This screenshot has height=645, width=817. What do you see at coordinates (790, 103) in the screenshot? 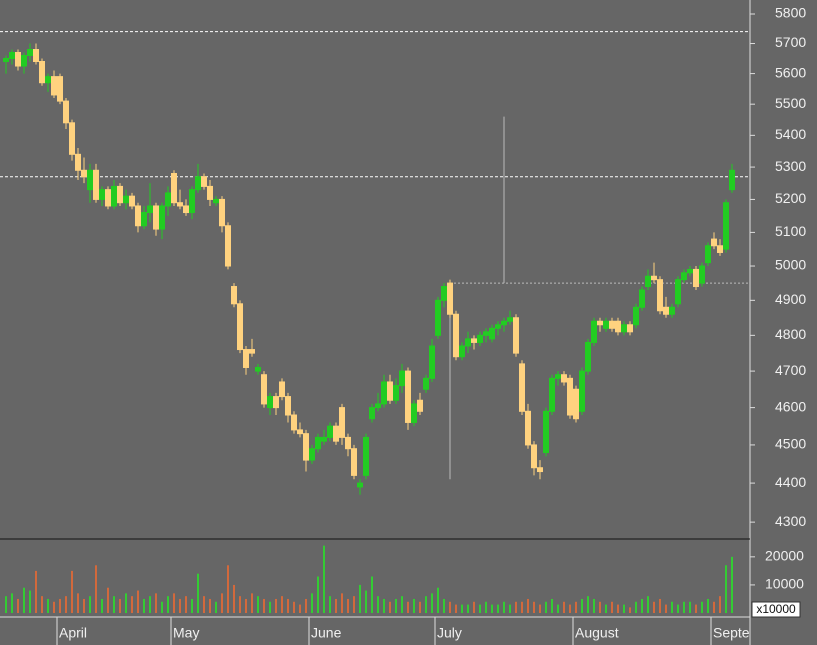
I see `y-tick-label: 5500` at bounding box center [790, 103].